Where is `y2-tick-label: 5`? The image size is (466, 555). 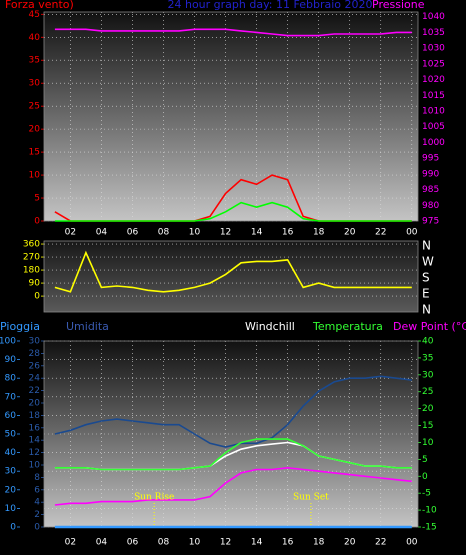
y2-tick-label: 5 is located at coordinates (425, 460).